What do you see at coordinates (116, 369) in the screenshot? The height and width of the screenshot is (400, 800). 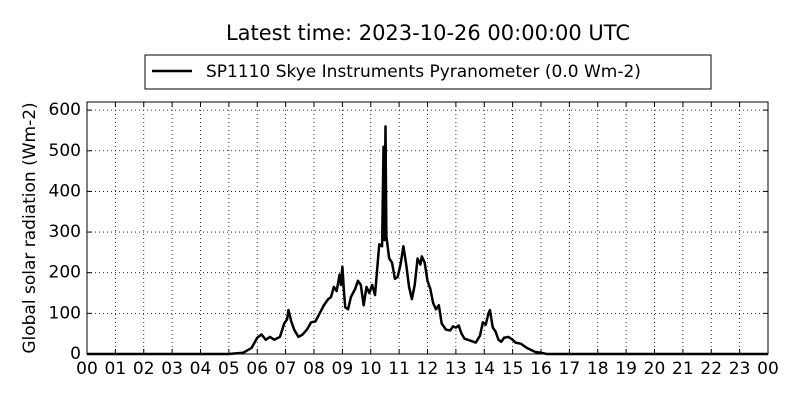 I see `x-tick-label: 01` at bounding box center [116, 369].